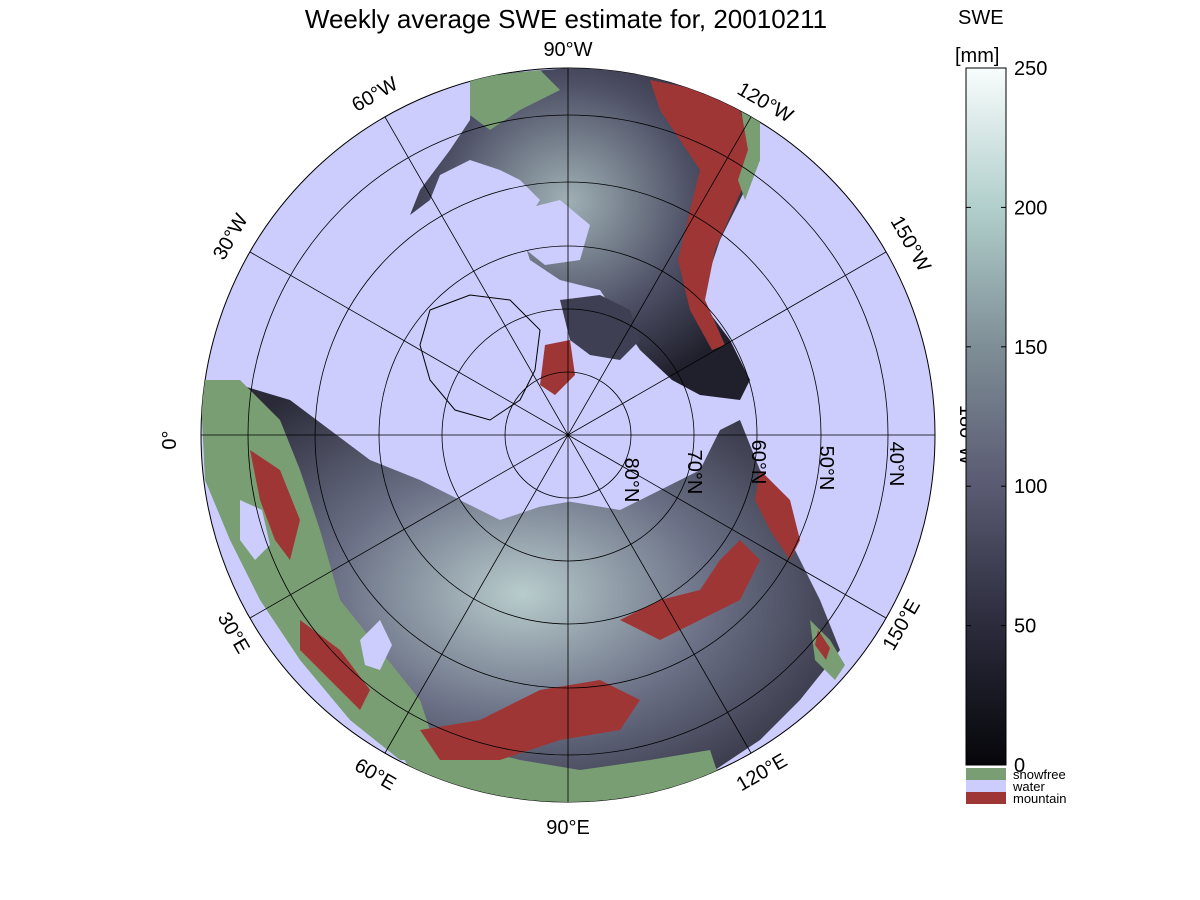 The height and width of the screenshot is (900, 1200). I want to click on latitude-labels: 80°N 70°N 60°N 50°N 40°N, so click(763, 471).